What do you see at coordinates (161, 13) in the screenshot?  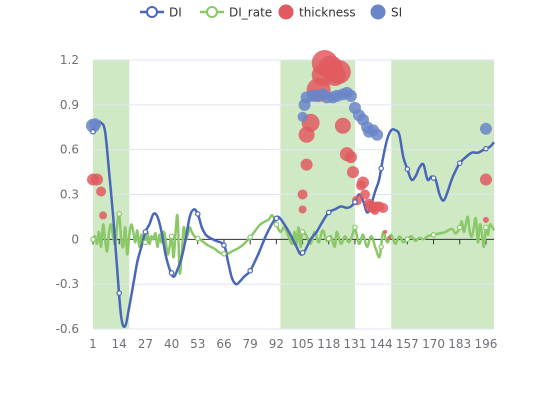 I see `legend-item-di: DI` at bounding box center [161, 13].